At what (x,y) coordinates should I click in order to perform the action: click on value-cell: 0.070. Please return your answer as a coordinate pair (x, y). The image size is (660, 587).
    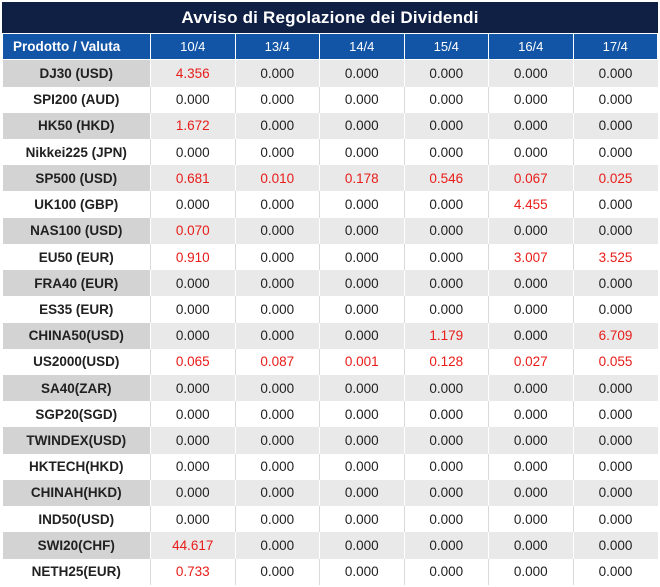
    Looking at the image, I should click on (193, 230).